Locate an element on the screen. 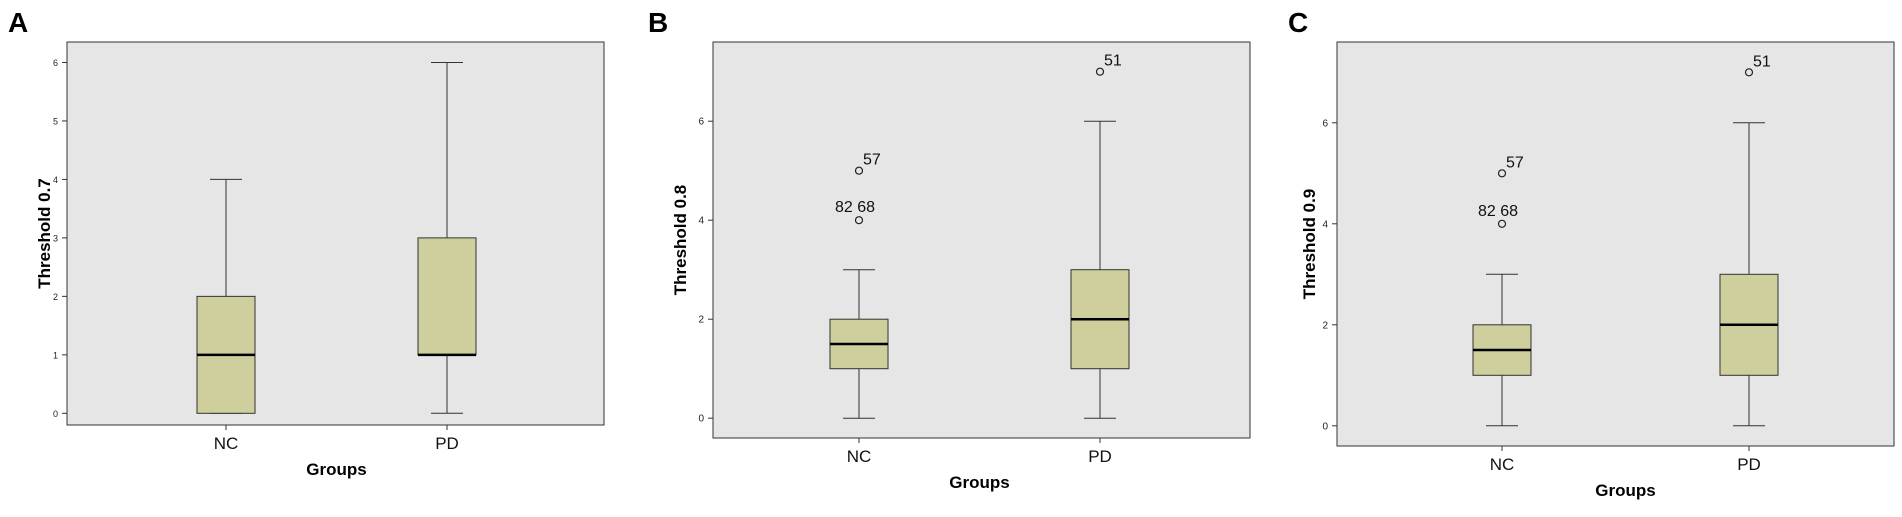  panel-label: A is located at coordinates (18, 22).